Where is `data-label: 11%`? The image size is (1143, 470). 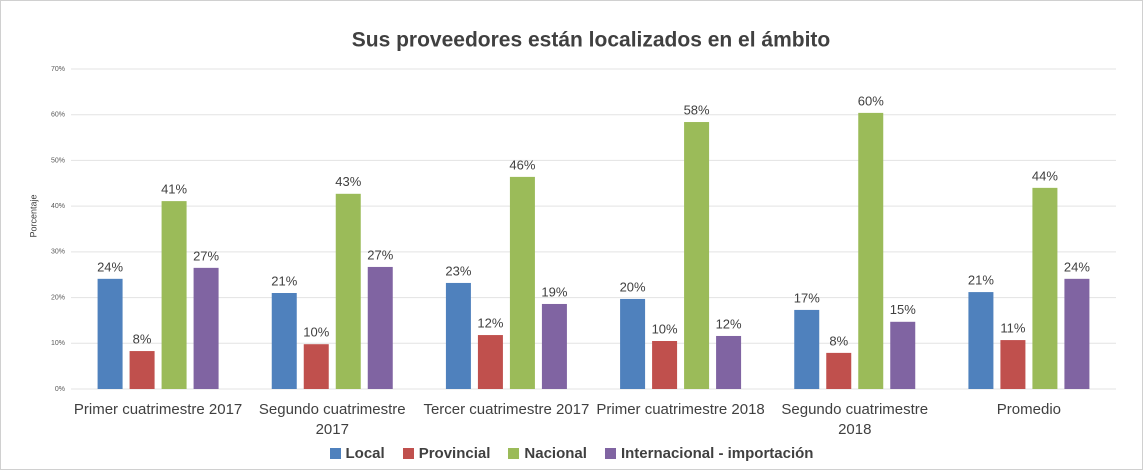 data-label: 11% is located at coordinates (1012, 328).